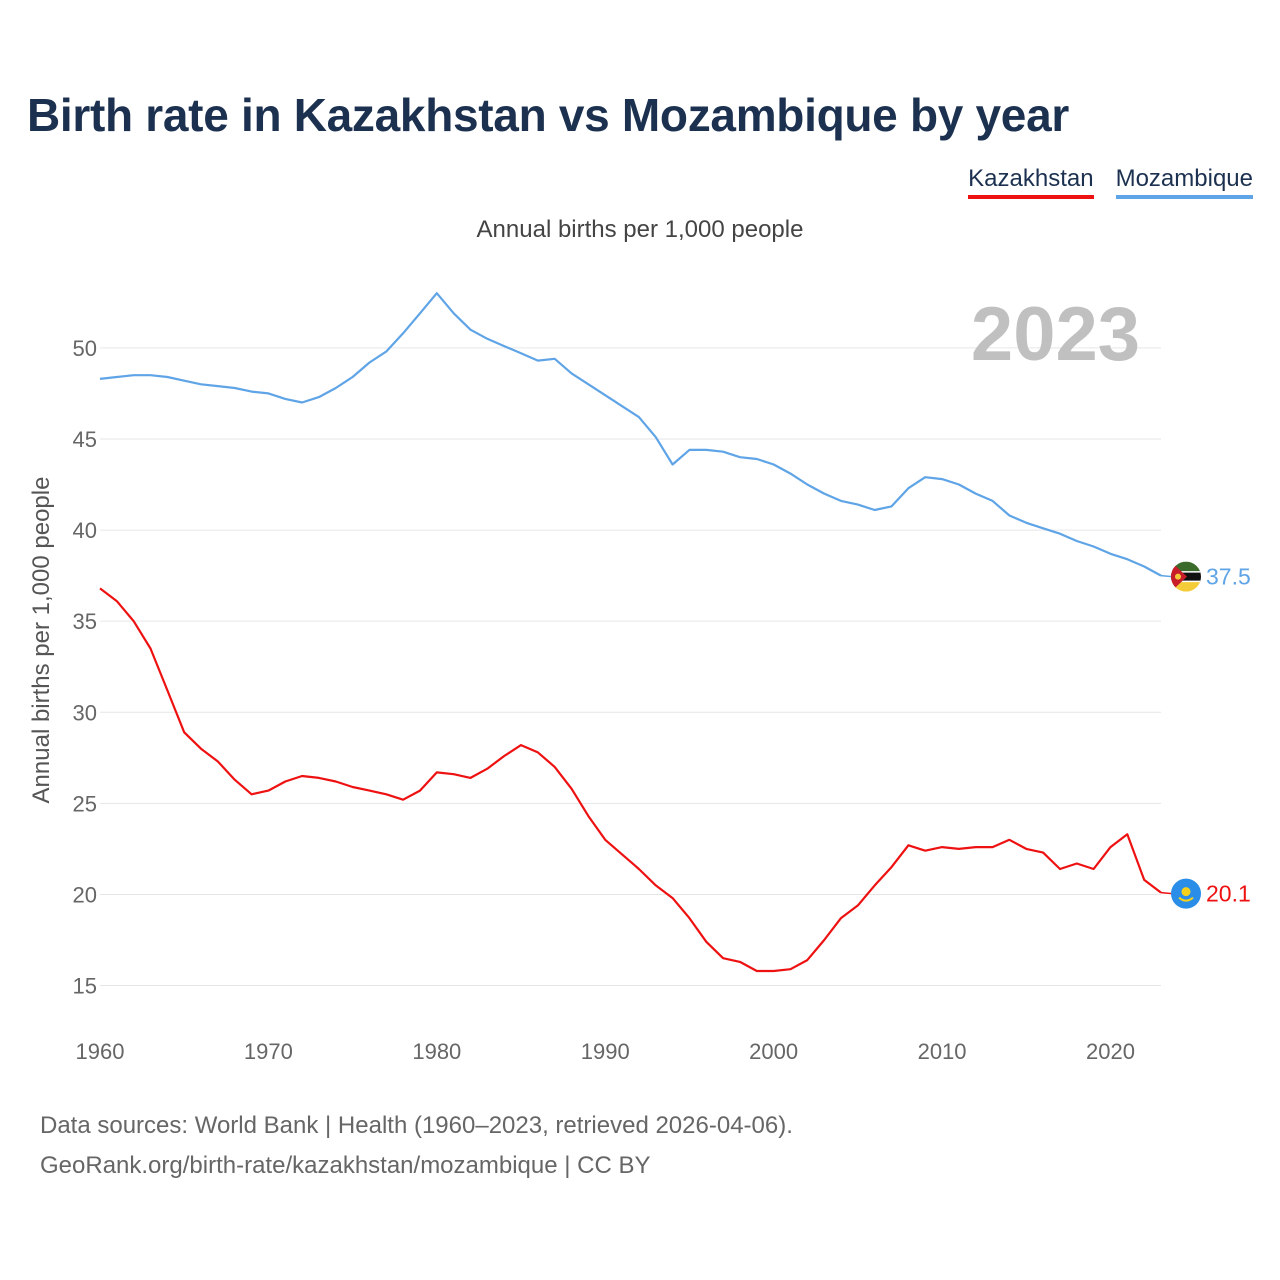  Describe the element at coordinates (1110, 1051) in the screenshot. I see `x-tick-label: 2020` at that location.